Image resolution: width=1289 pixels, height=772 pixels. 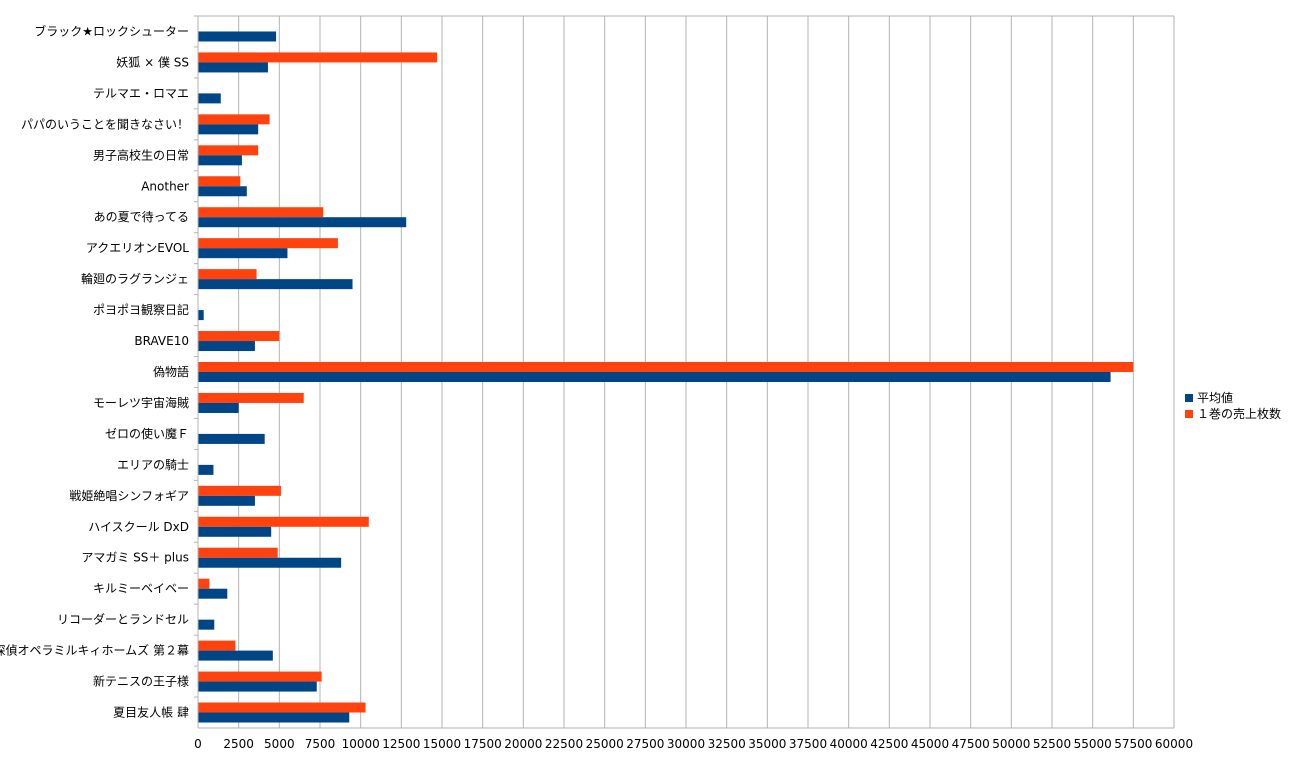 What do you see at coordinates (483, 744) in the screenshot?
I see `x-tick-label: 17500` at bounding box center [483, 744].